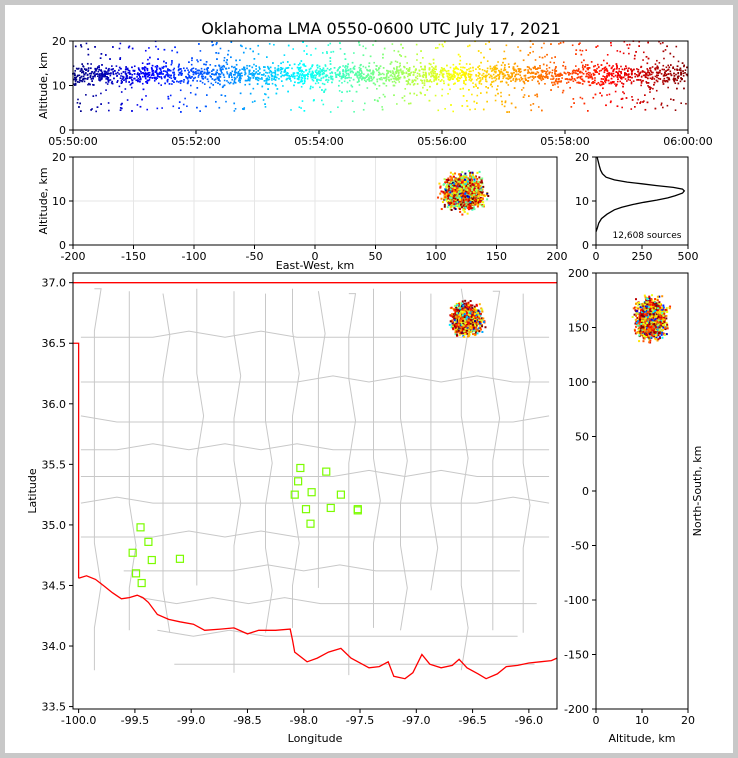 Image resolution: width=738 pixels, height=758 pixels. Describe the element at coordinates (444, 204) in the screenshot. I see `ew-source-point` at that location.